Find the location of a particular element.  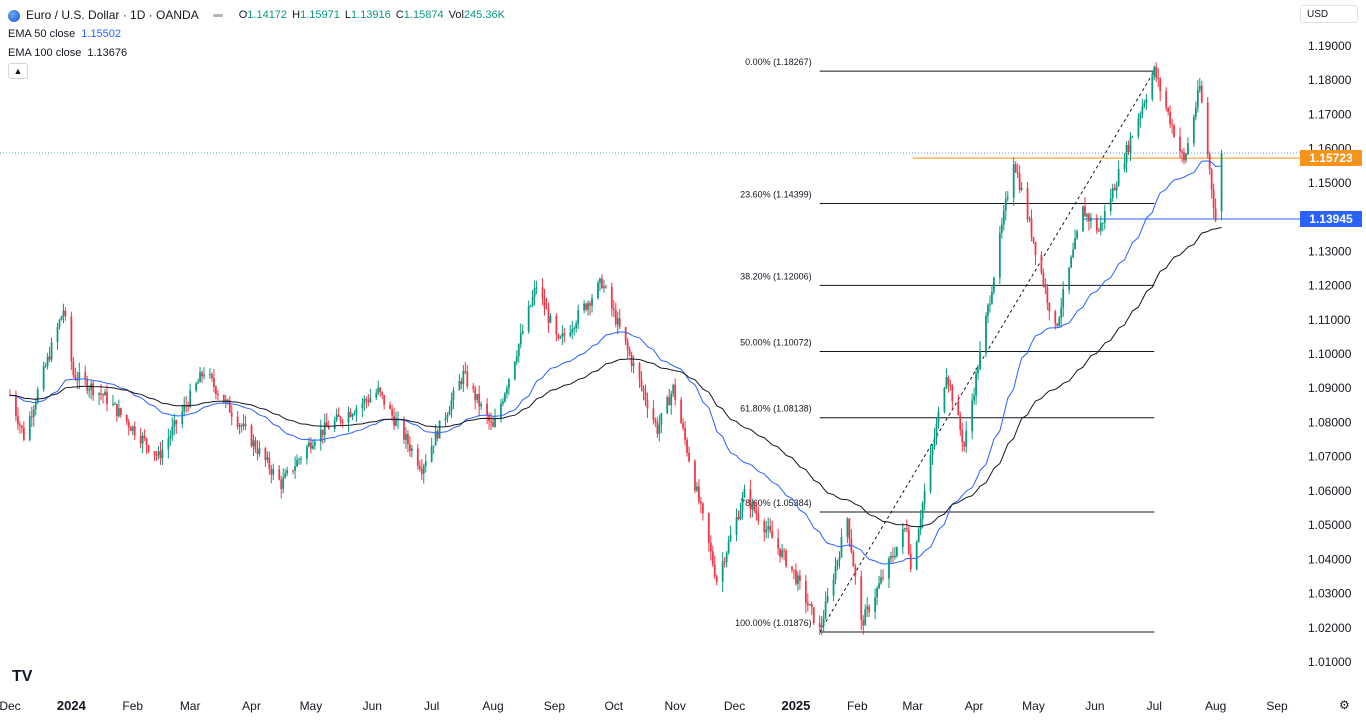

ema50-label: EMA 50 close is located at coordinates (42, 34).